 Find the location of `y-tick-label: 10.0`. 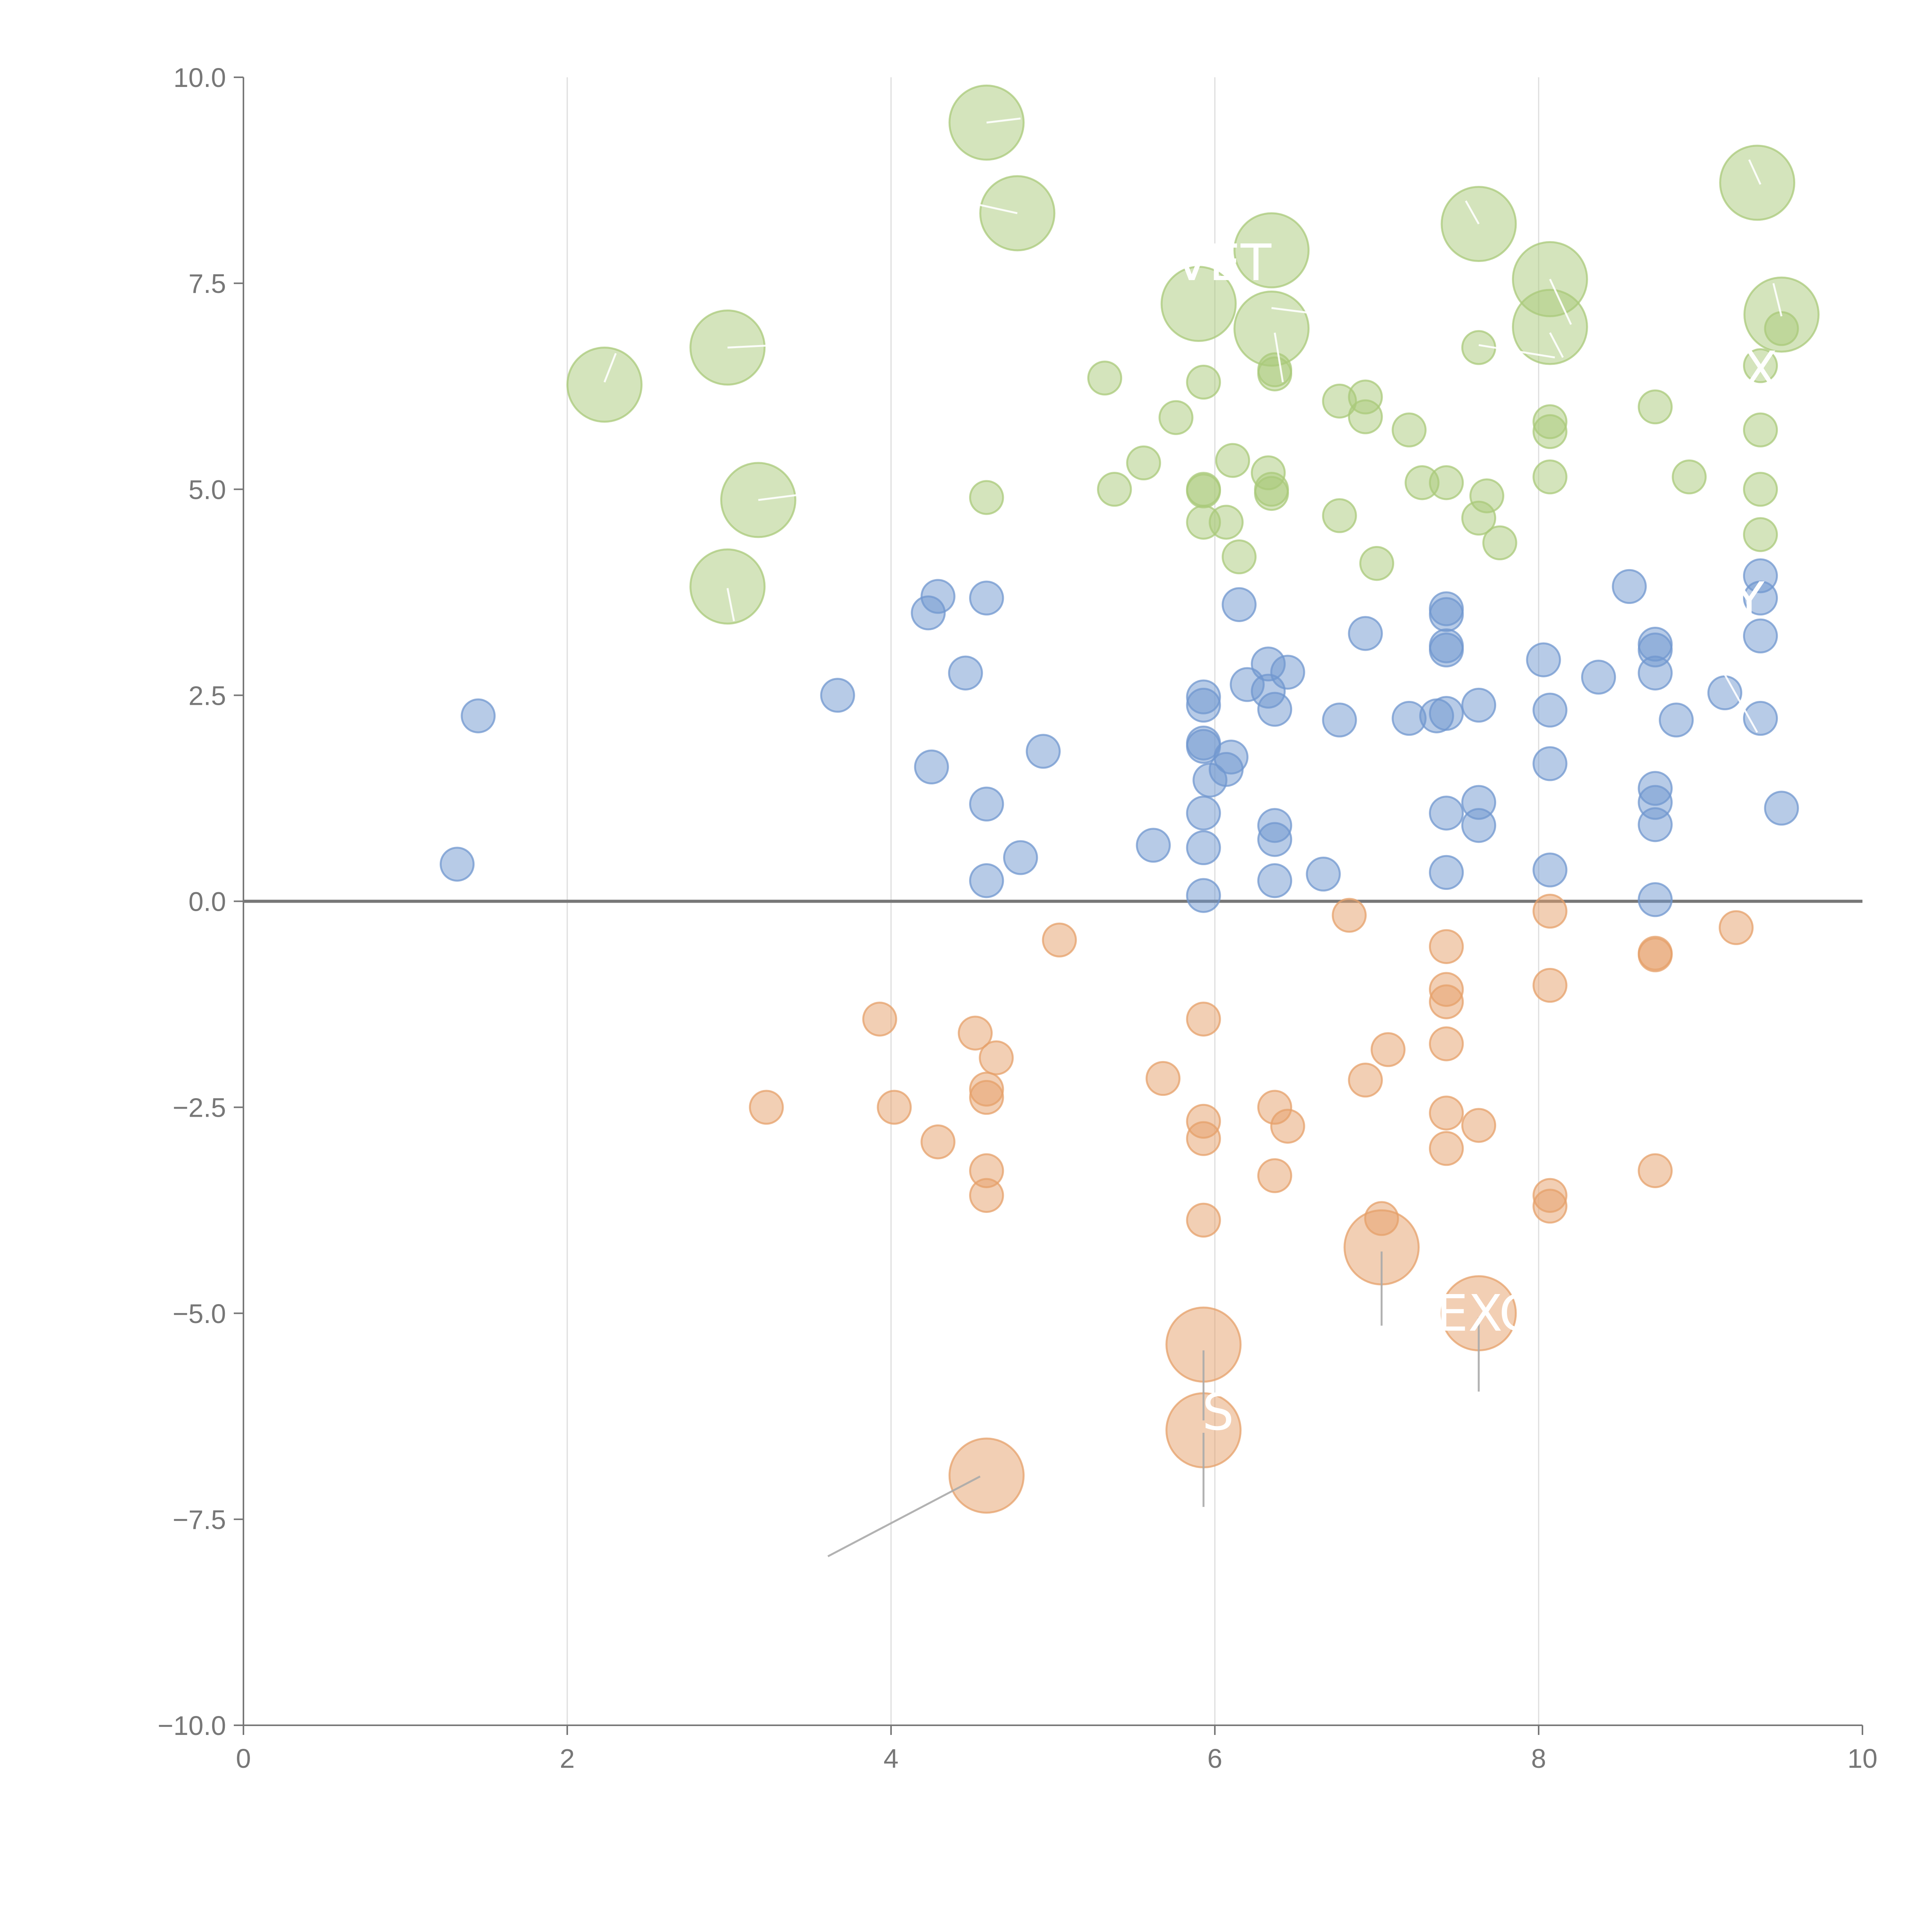

y-tick-label: 10.0 is located at coordinates (200, 78).